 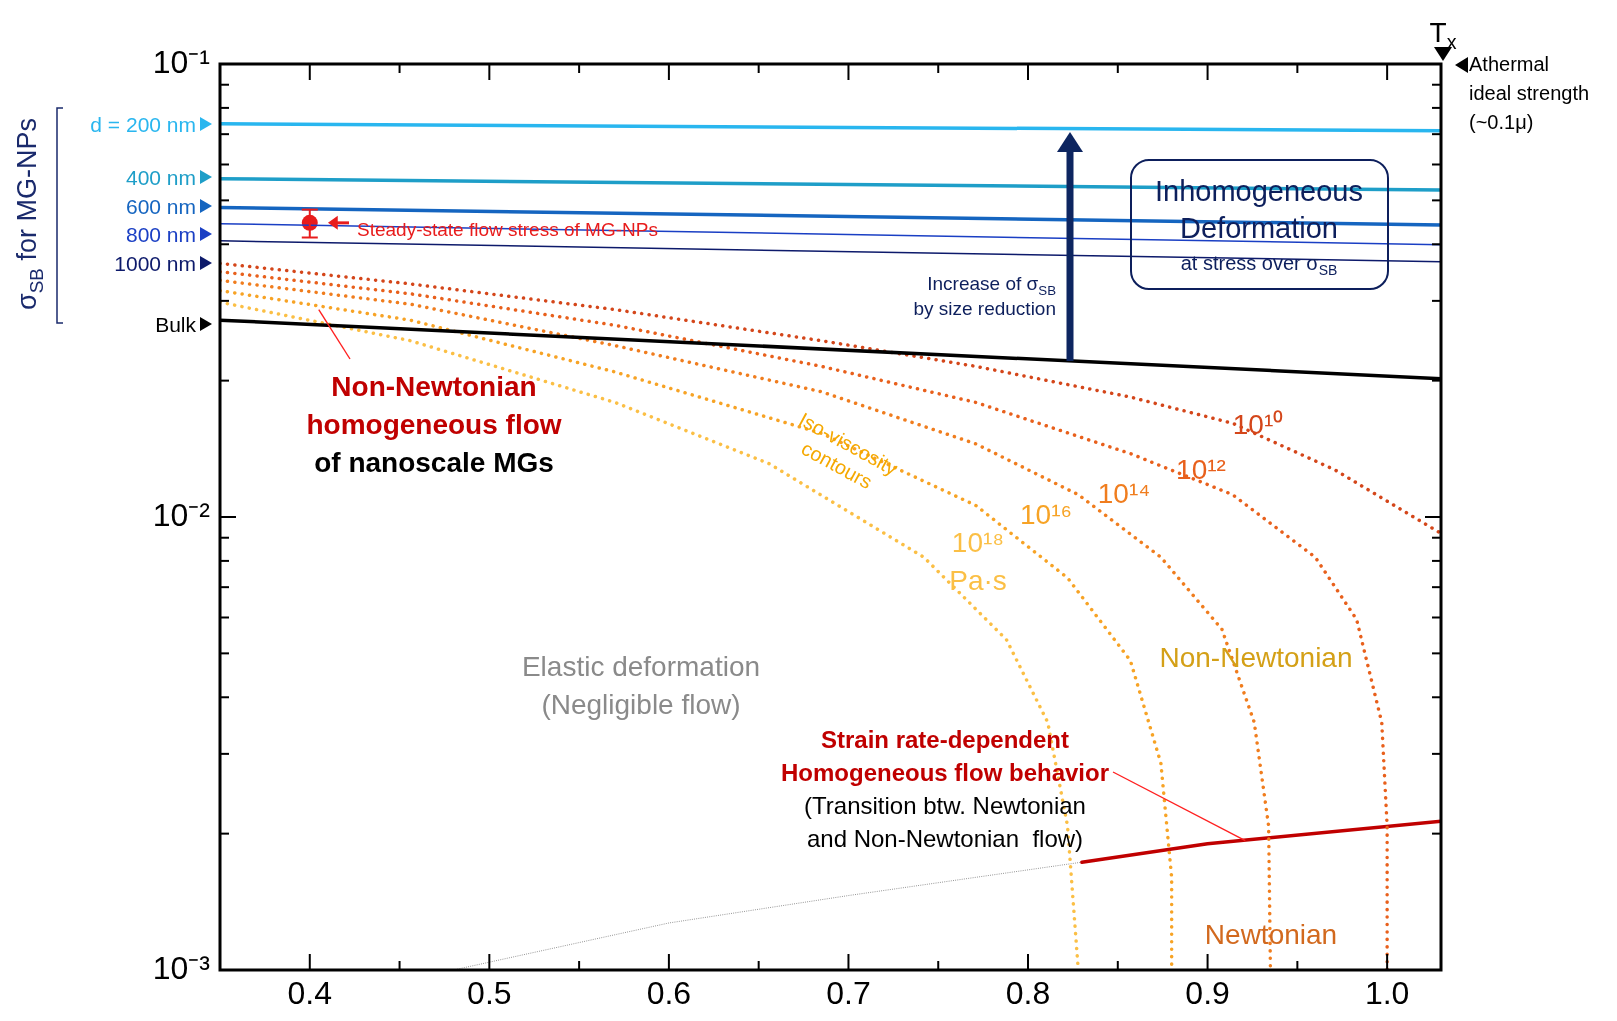 What do you see at coordinates (1529, 93) in the screenshot?
I see `text: Athermal ideal strength (~0.1μ)` at bounding box center [1529, 93].